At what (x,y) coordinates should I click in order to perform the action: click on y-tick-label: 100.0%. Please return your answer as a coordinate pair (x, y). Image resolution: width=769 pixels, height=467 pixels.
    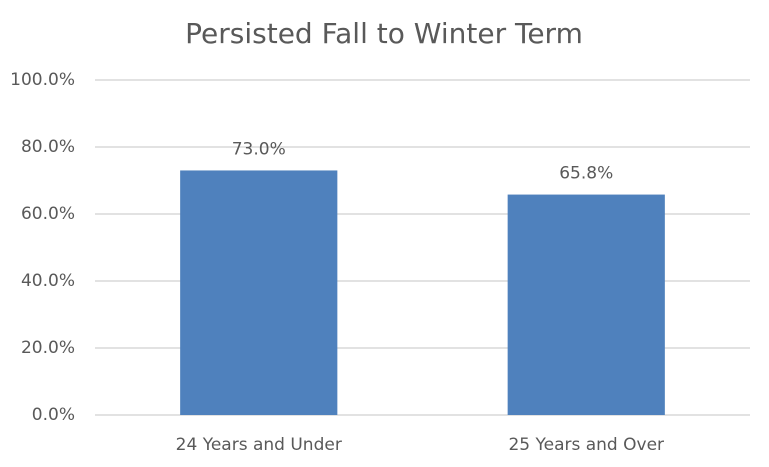
    Looking at the image, I should click on (42, 80).